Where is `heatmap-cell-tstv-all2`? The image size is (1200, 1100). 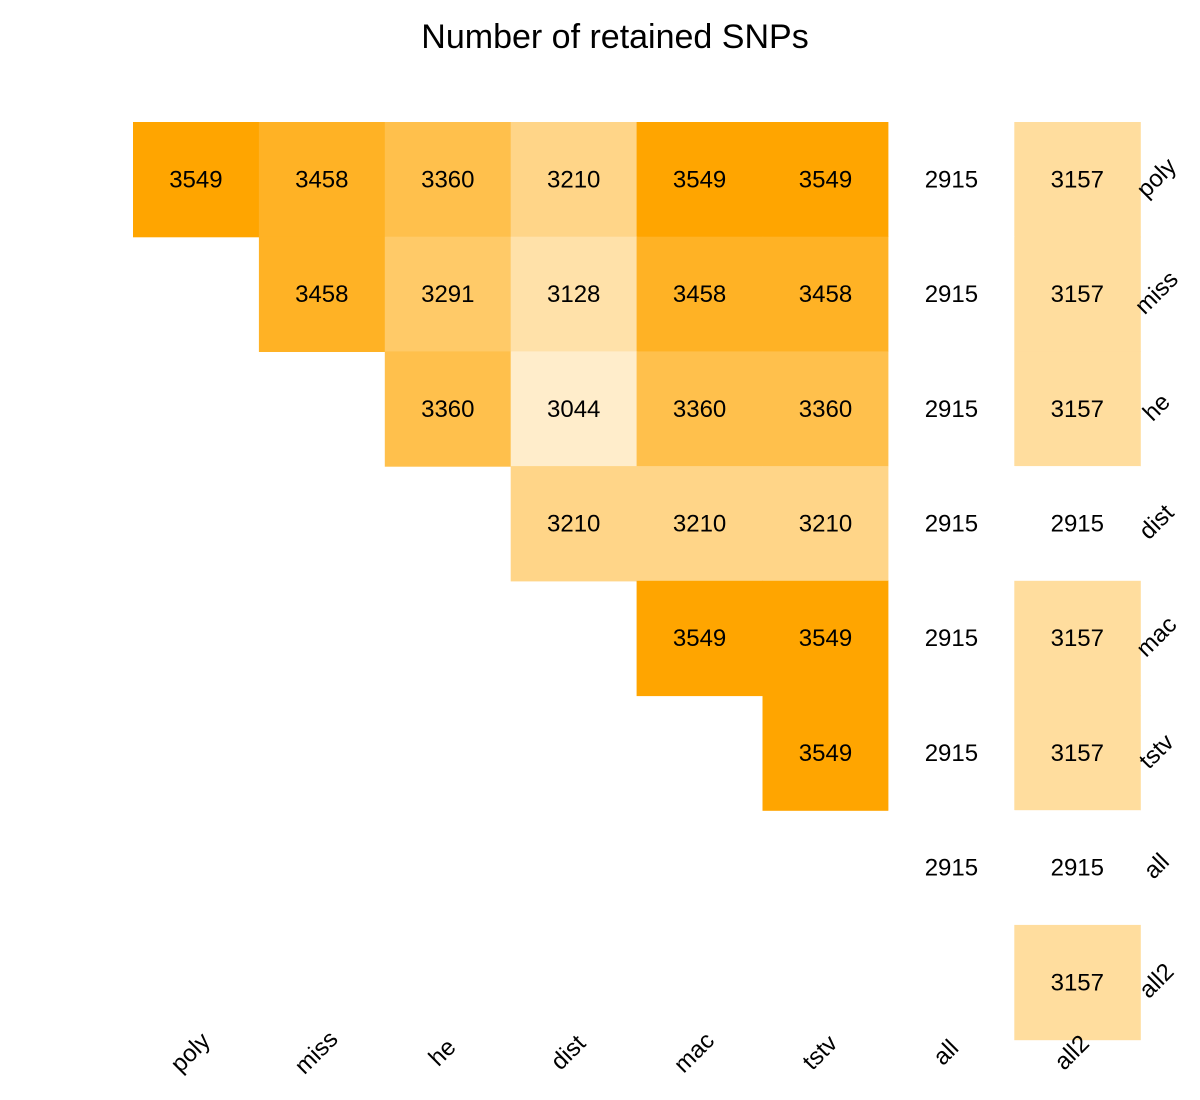
heatmap-cell-tstv-all2 is located at coordinates (1077, 753).